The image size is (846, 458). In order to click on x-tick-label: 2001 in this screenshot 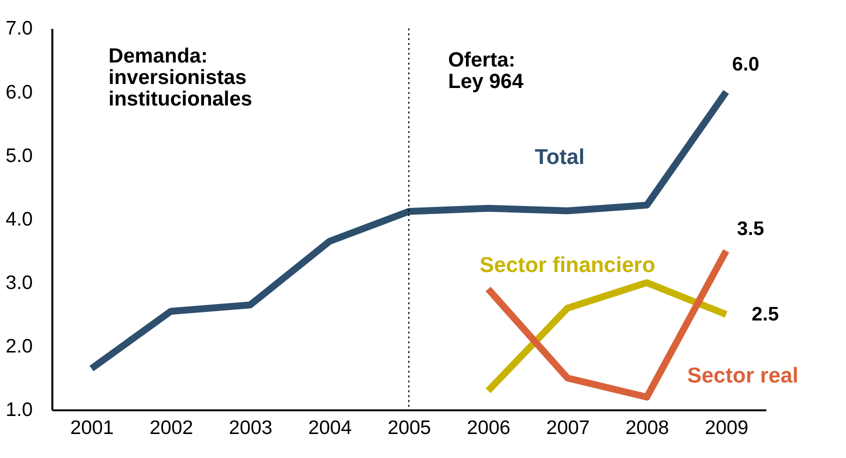, I will do `click(92, 427)`.